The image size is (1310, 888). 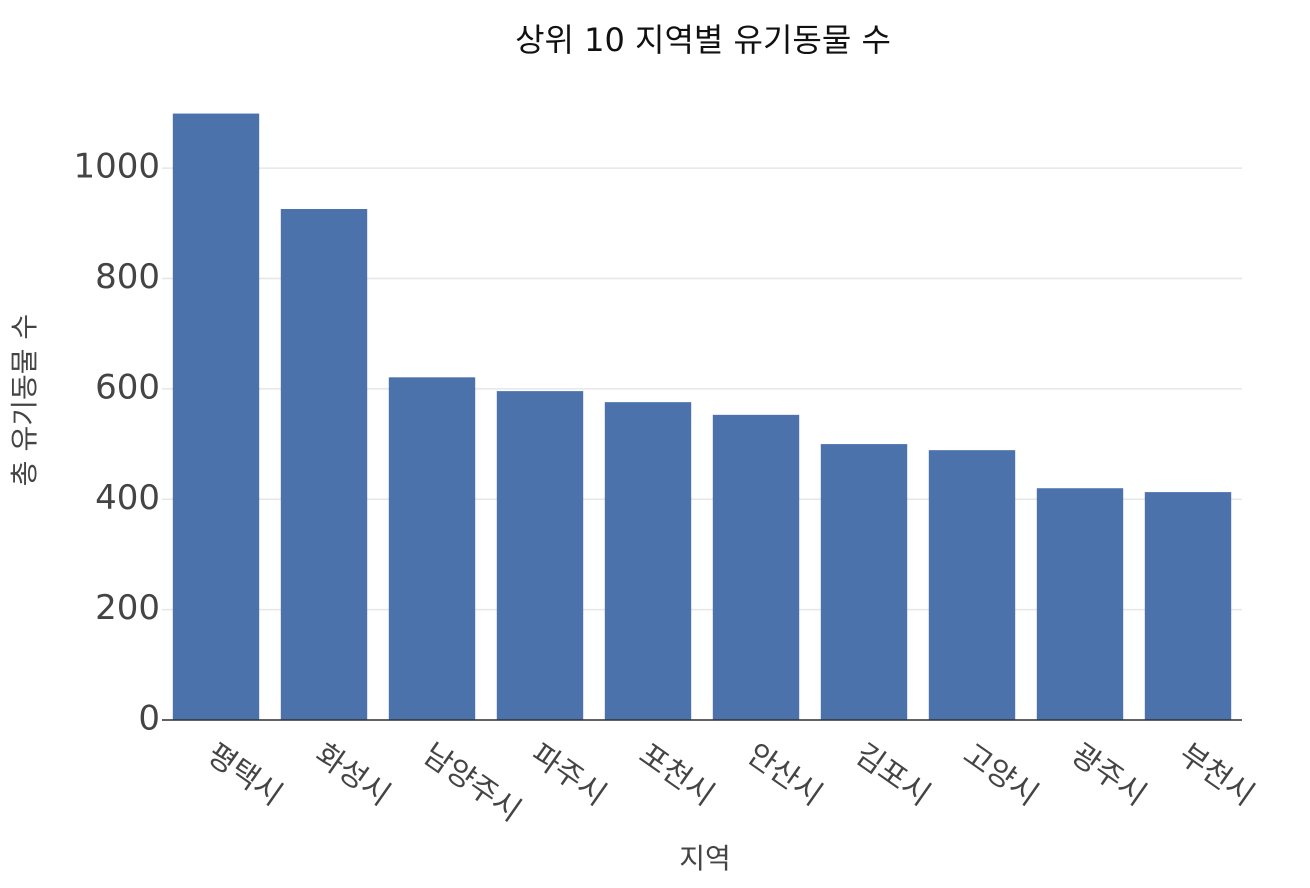 I want to click on x-tick-label: 김포시, so click(x=893, y=775).